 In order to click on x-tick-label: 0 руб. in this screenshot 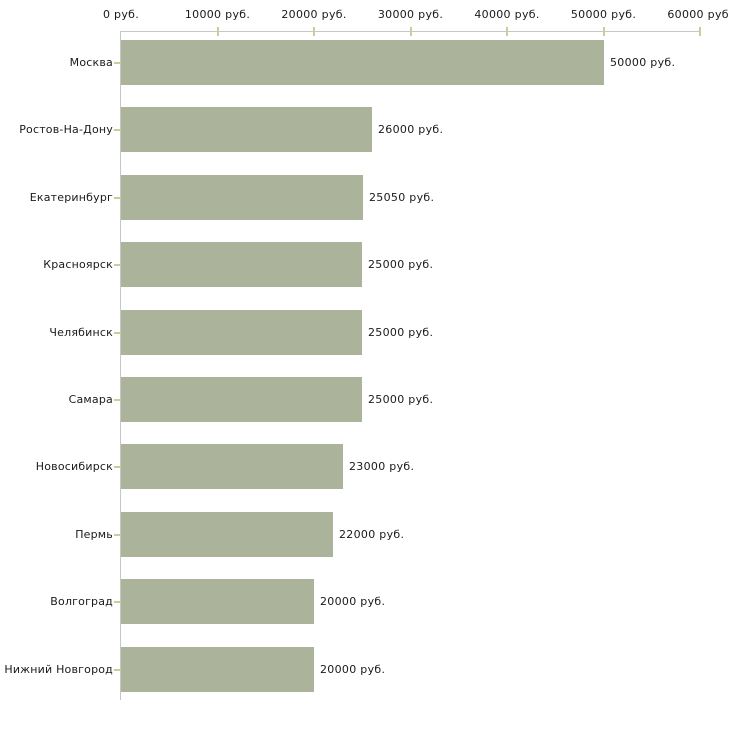, I will do `click(121, 14)`.